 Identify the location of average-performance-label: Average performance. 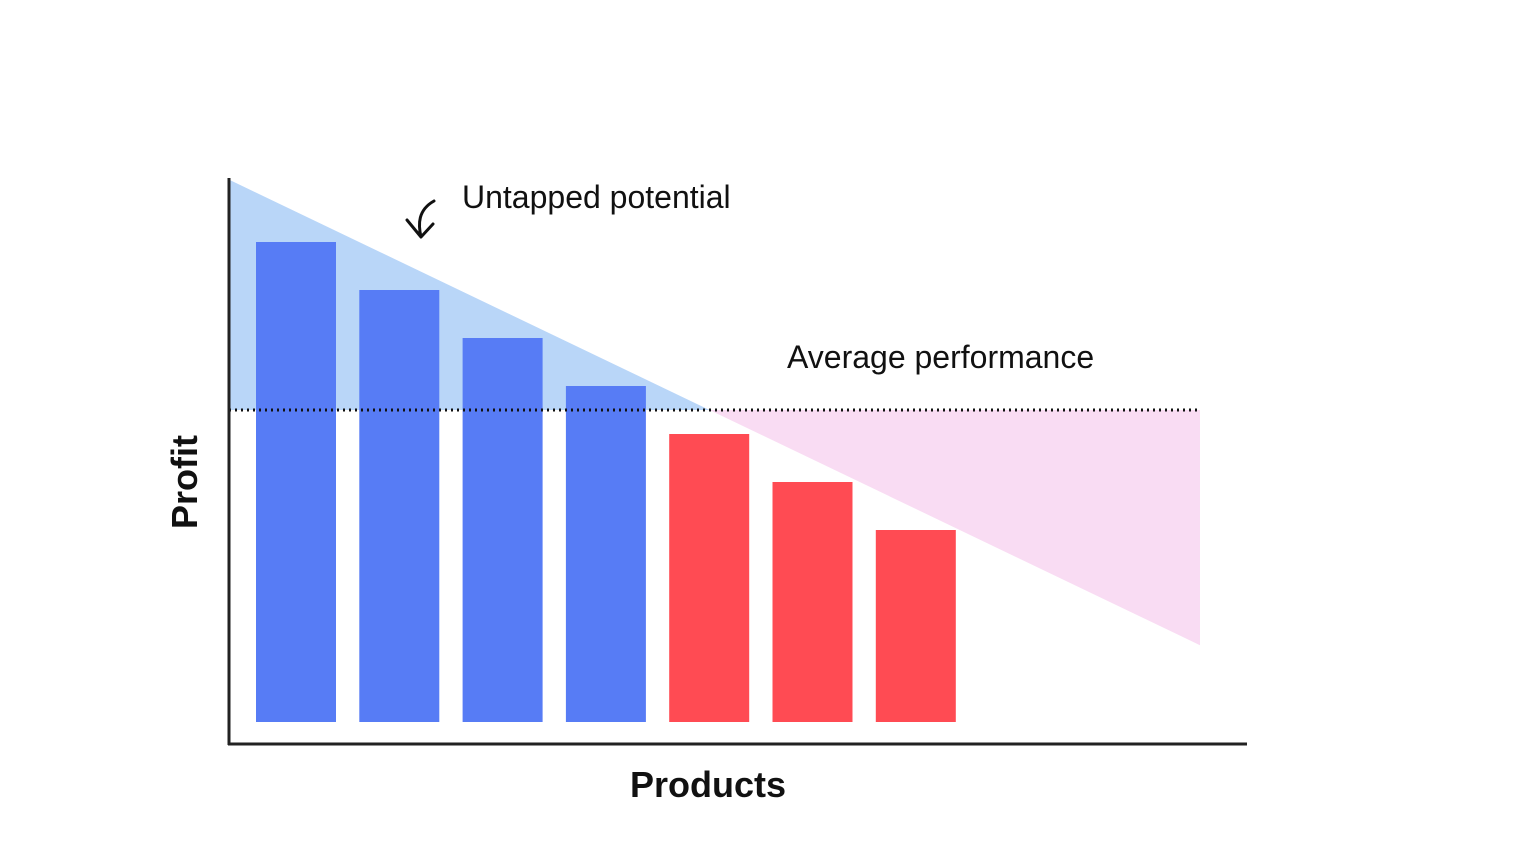
(940, 357).